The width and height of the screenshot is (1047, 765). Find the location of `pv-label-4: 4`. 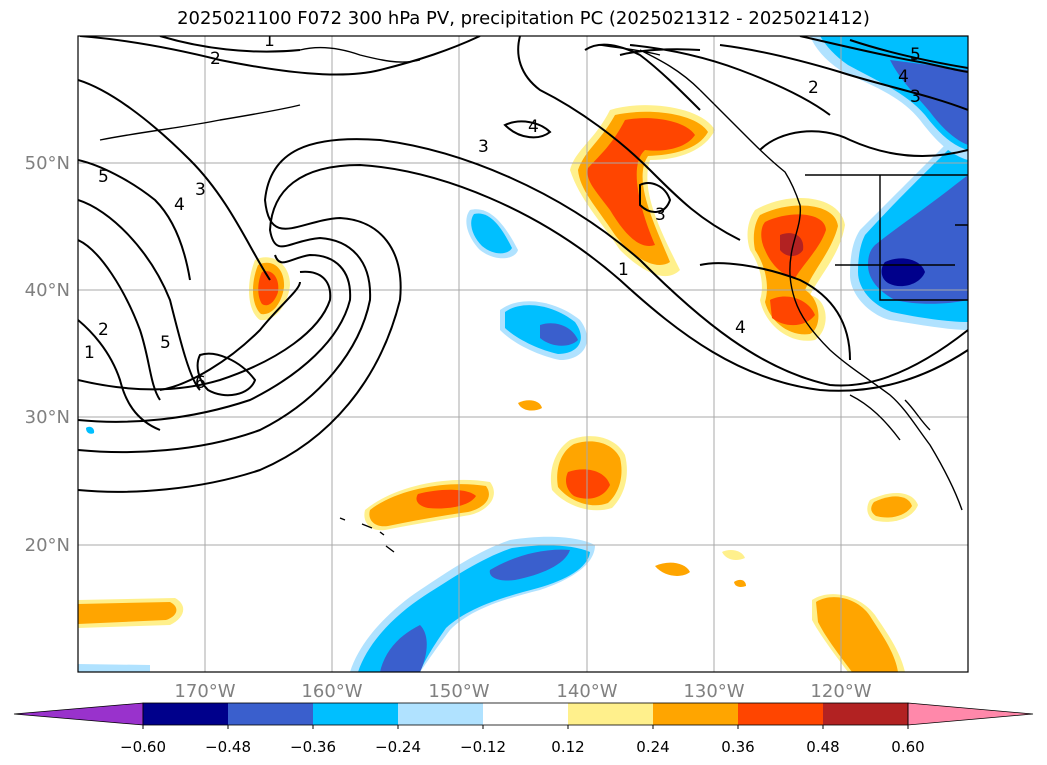

pv-label-4: 4 is located at coordinates (533, 127).